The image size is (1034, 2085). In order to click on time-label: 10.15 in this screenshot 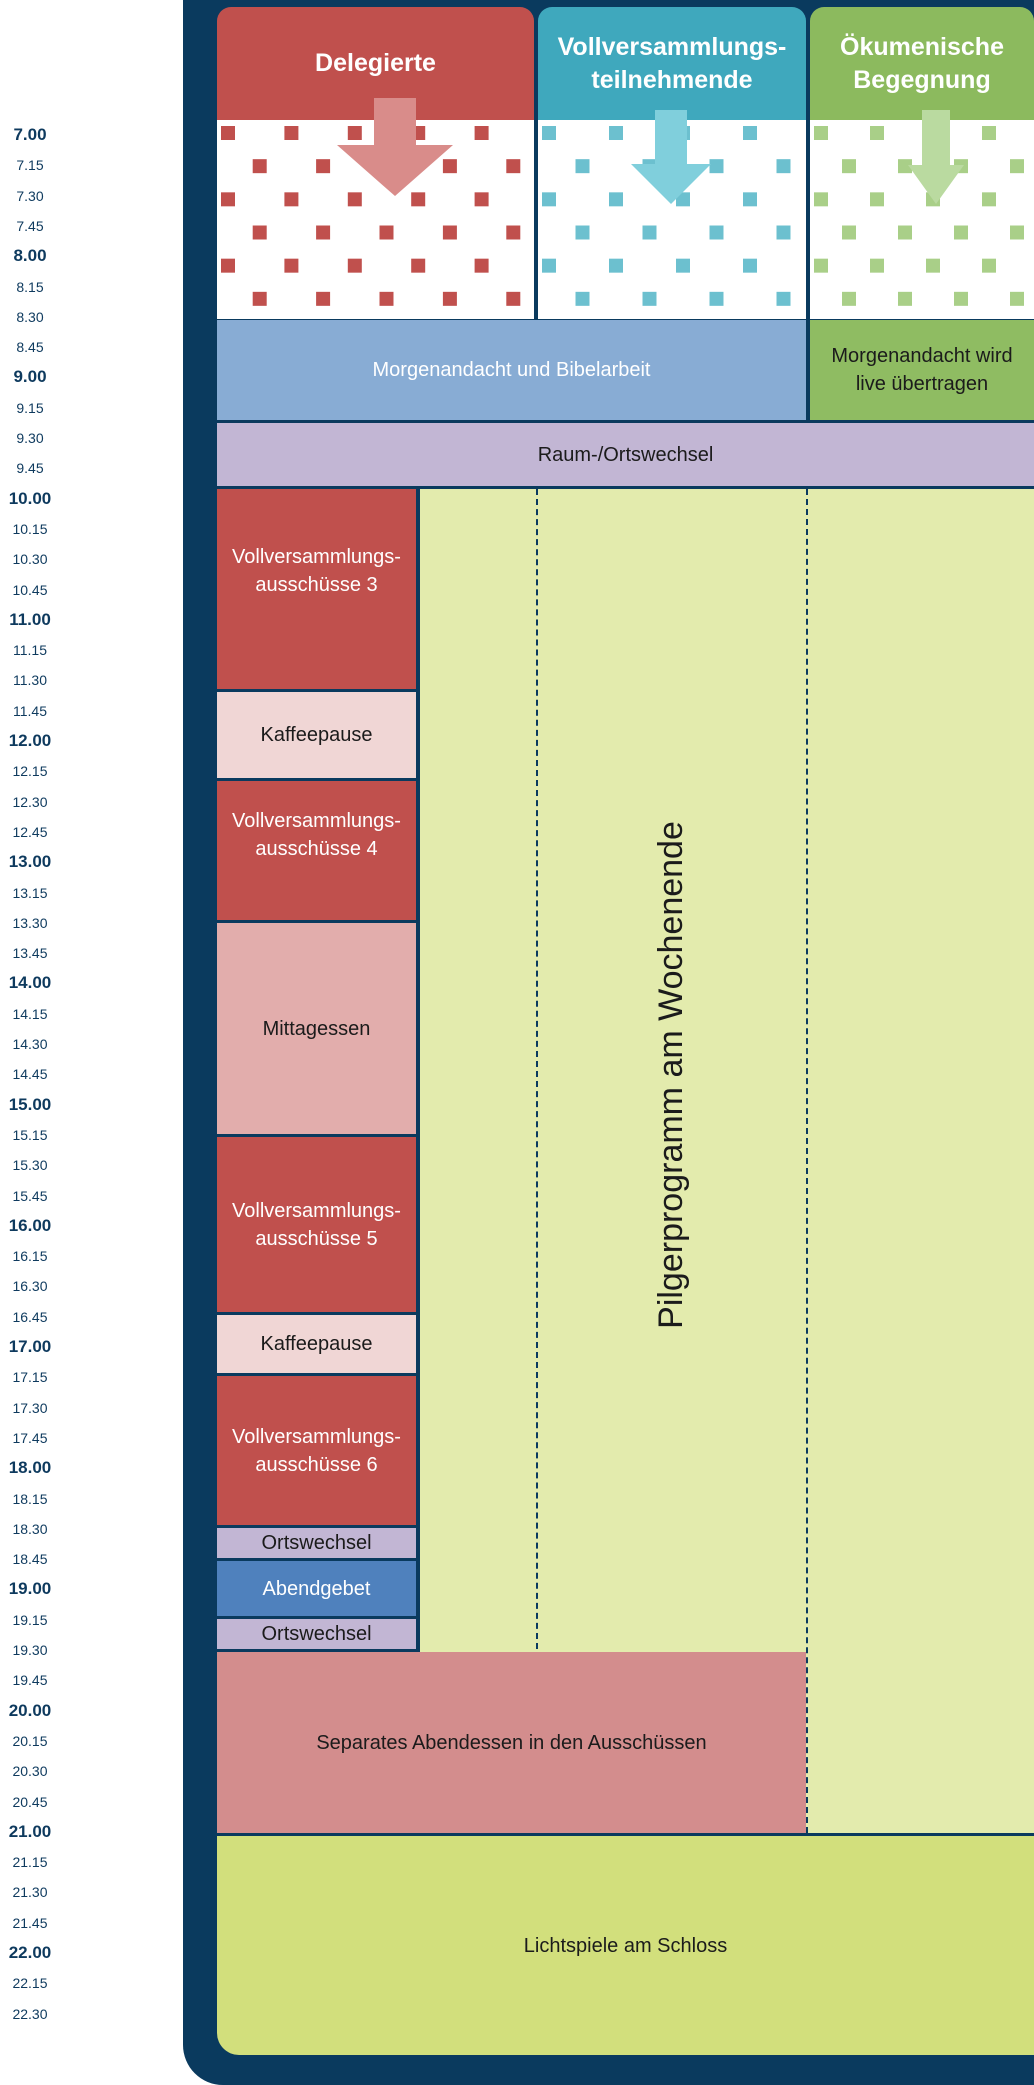, I will do `click(30, 528)`.